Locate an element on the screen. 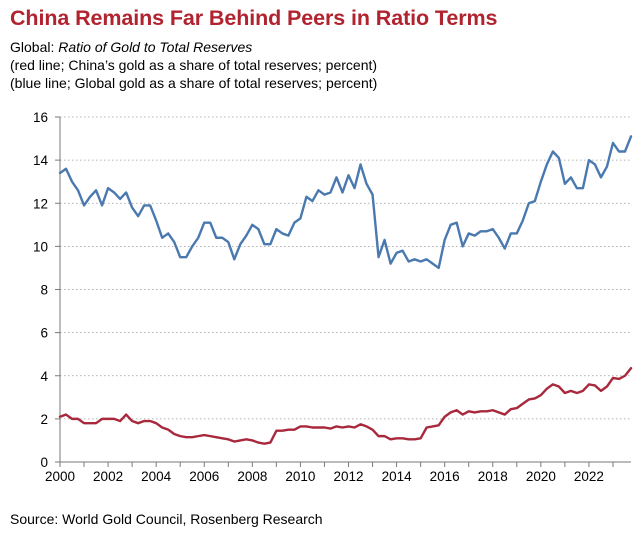 The width and height of the screenshot is (643, 535). y-tick-label: 16 is located at coordinates (40, 117).